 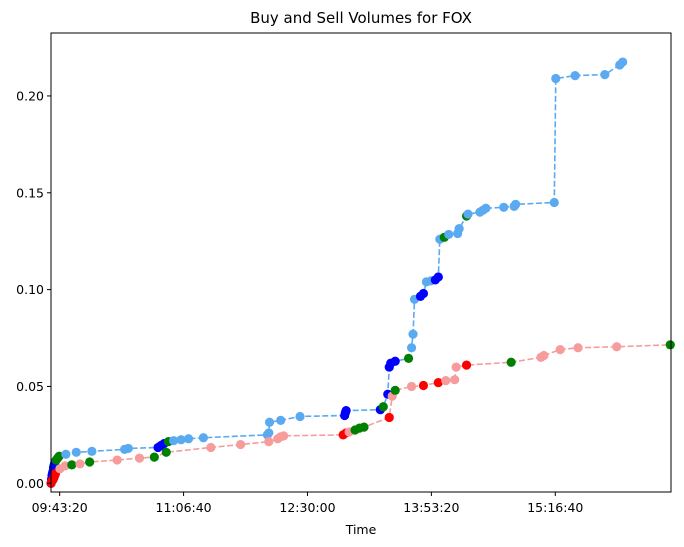 I want to click on y-tick-label-1: 0.05, so click(x=30, y=386).